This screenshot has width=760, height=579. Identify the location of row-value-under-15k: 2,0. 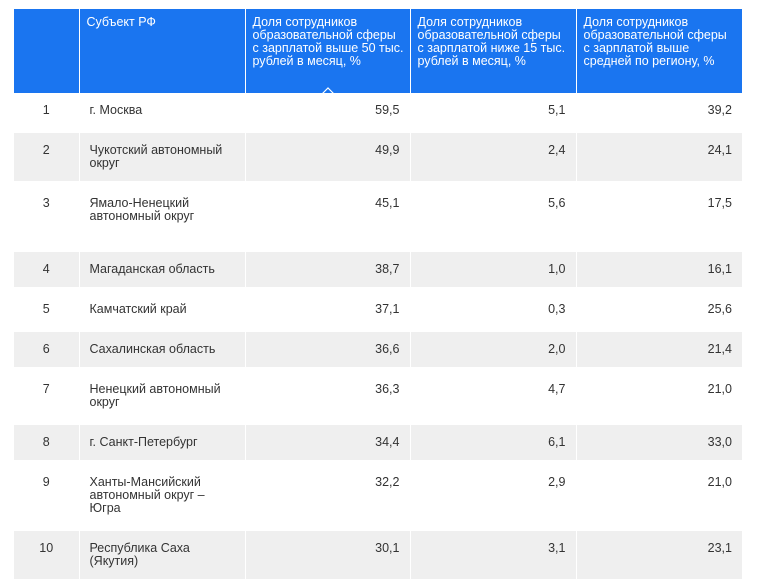
(493, 349).